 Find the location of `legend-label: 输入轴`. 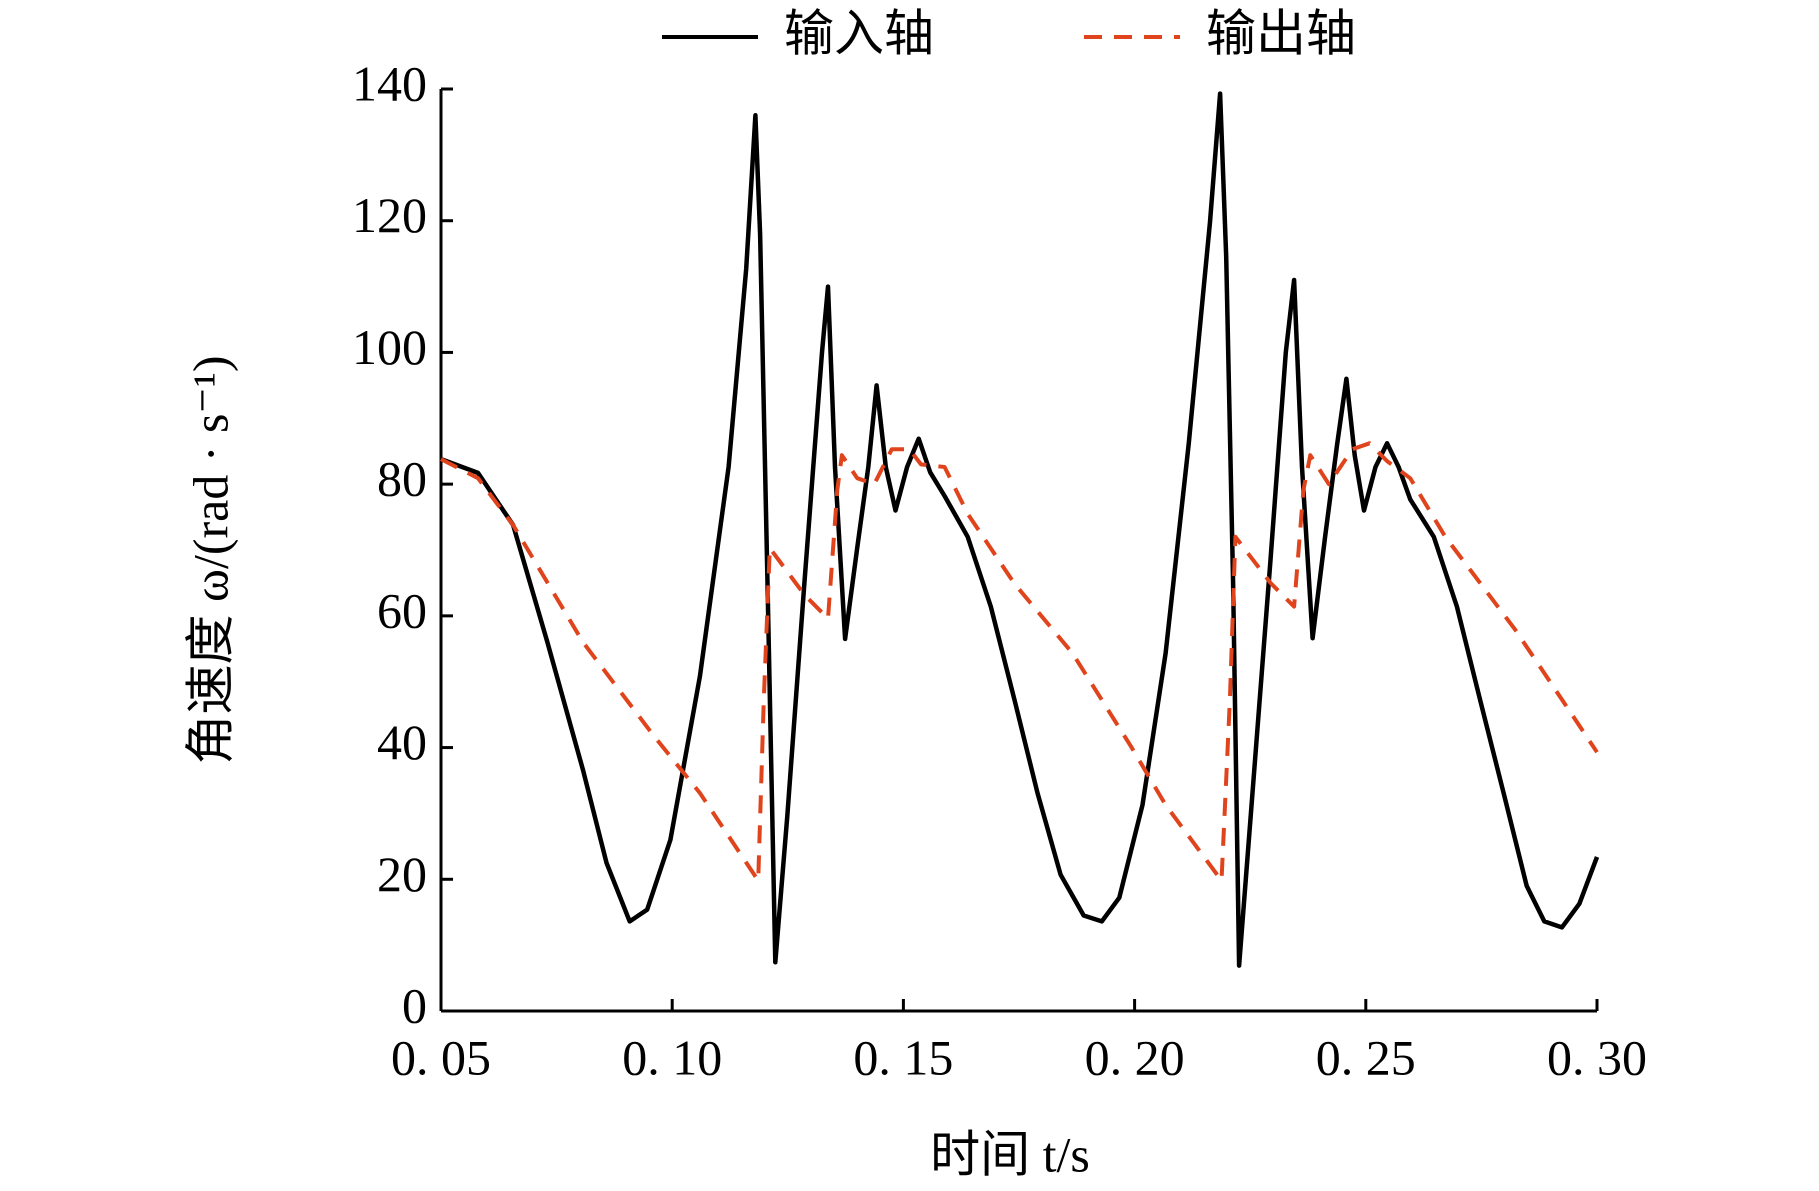

legend-label: 输入轴 is located at coordinates (859, 33).